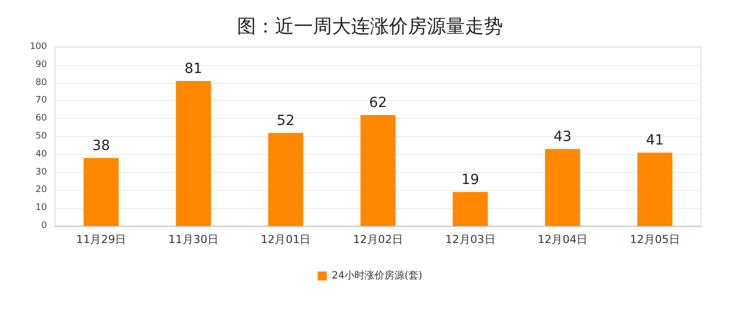 Image resolution: width=740 pixels, height=312 pixels. I want to click on x-tick-label: 11月30日, so click(193, 239).